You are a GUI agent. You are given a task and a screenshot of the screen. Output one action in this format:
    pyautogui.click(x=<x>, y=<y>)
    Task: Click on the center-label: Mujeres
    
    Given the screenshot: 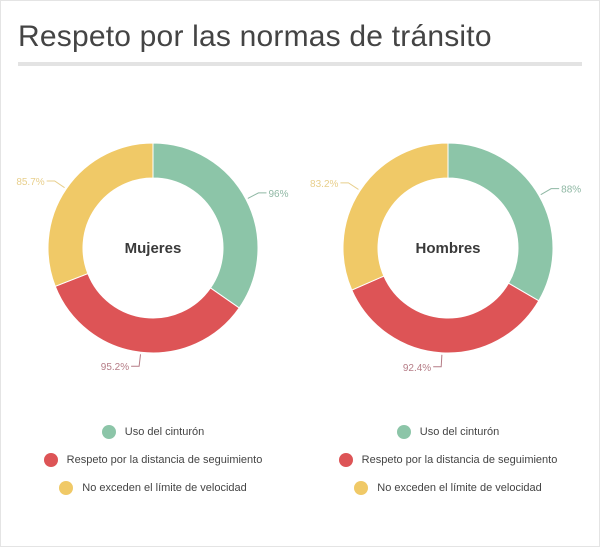 What is the action you would take?
    pyautogui.click(x=153, y=248)
    